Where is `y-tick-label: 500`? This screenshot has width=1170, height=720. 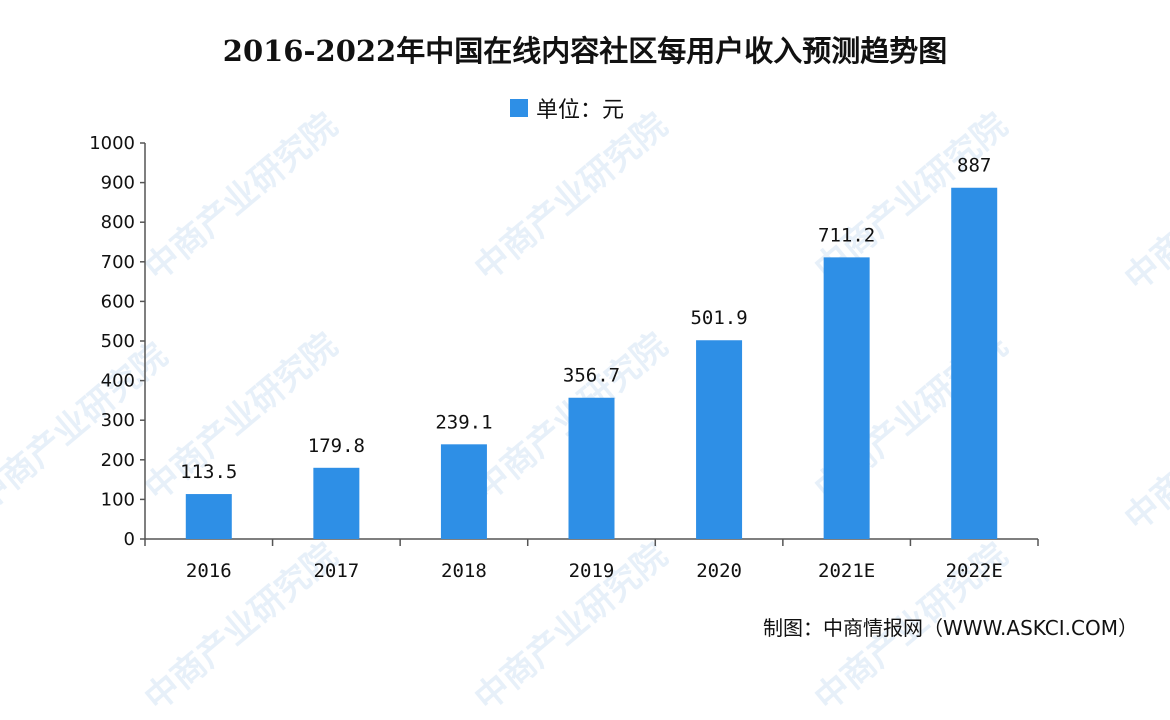
y-tick-label: 500 is located at coordinates (118, 341).